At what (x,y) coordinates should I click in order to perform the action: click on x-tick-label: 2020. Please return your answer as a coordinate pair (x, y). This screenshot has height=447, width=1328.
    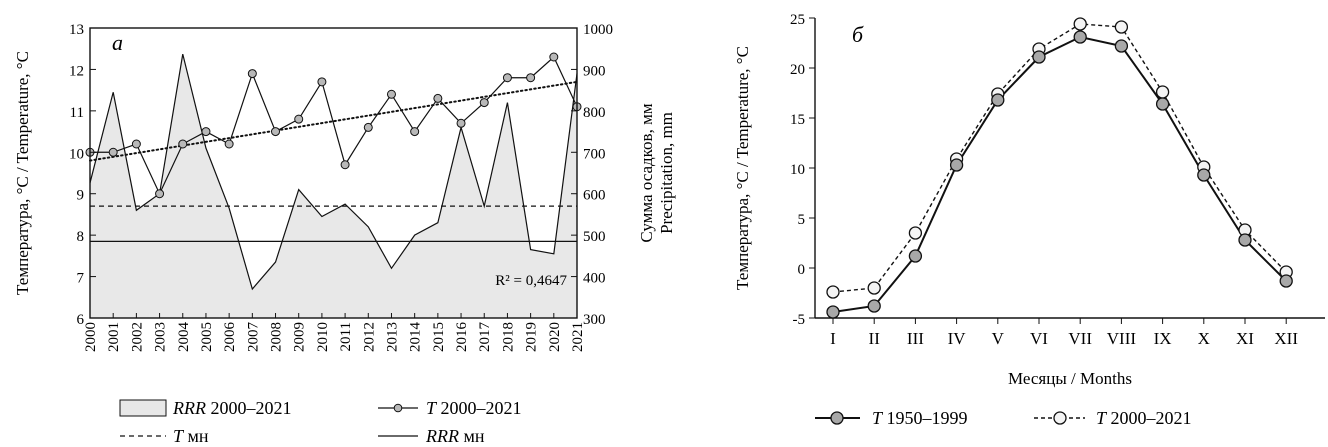
    Looking at the image, I should click on (555, 337).